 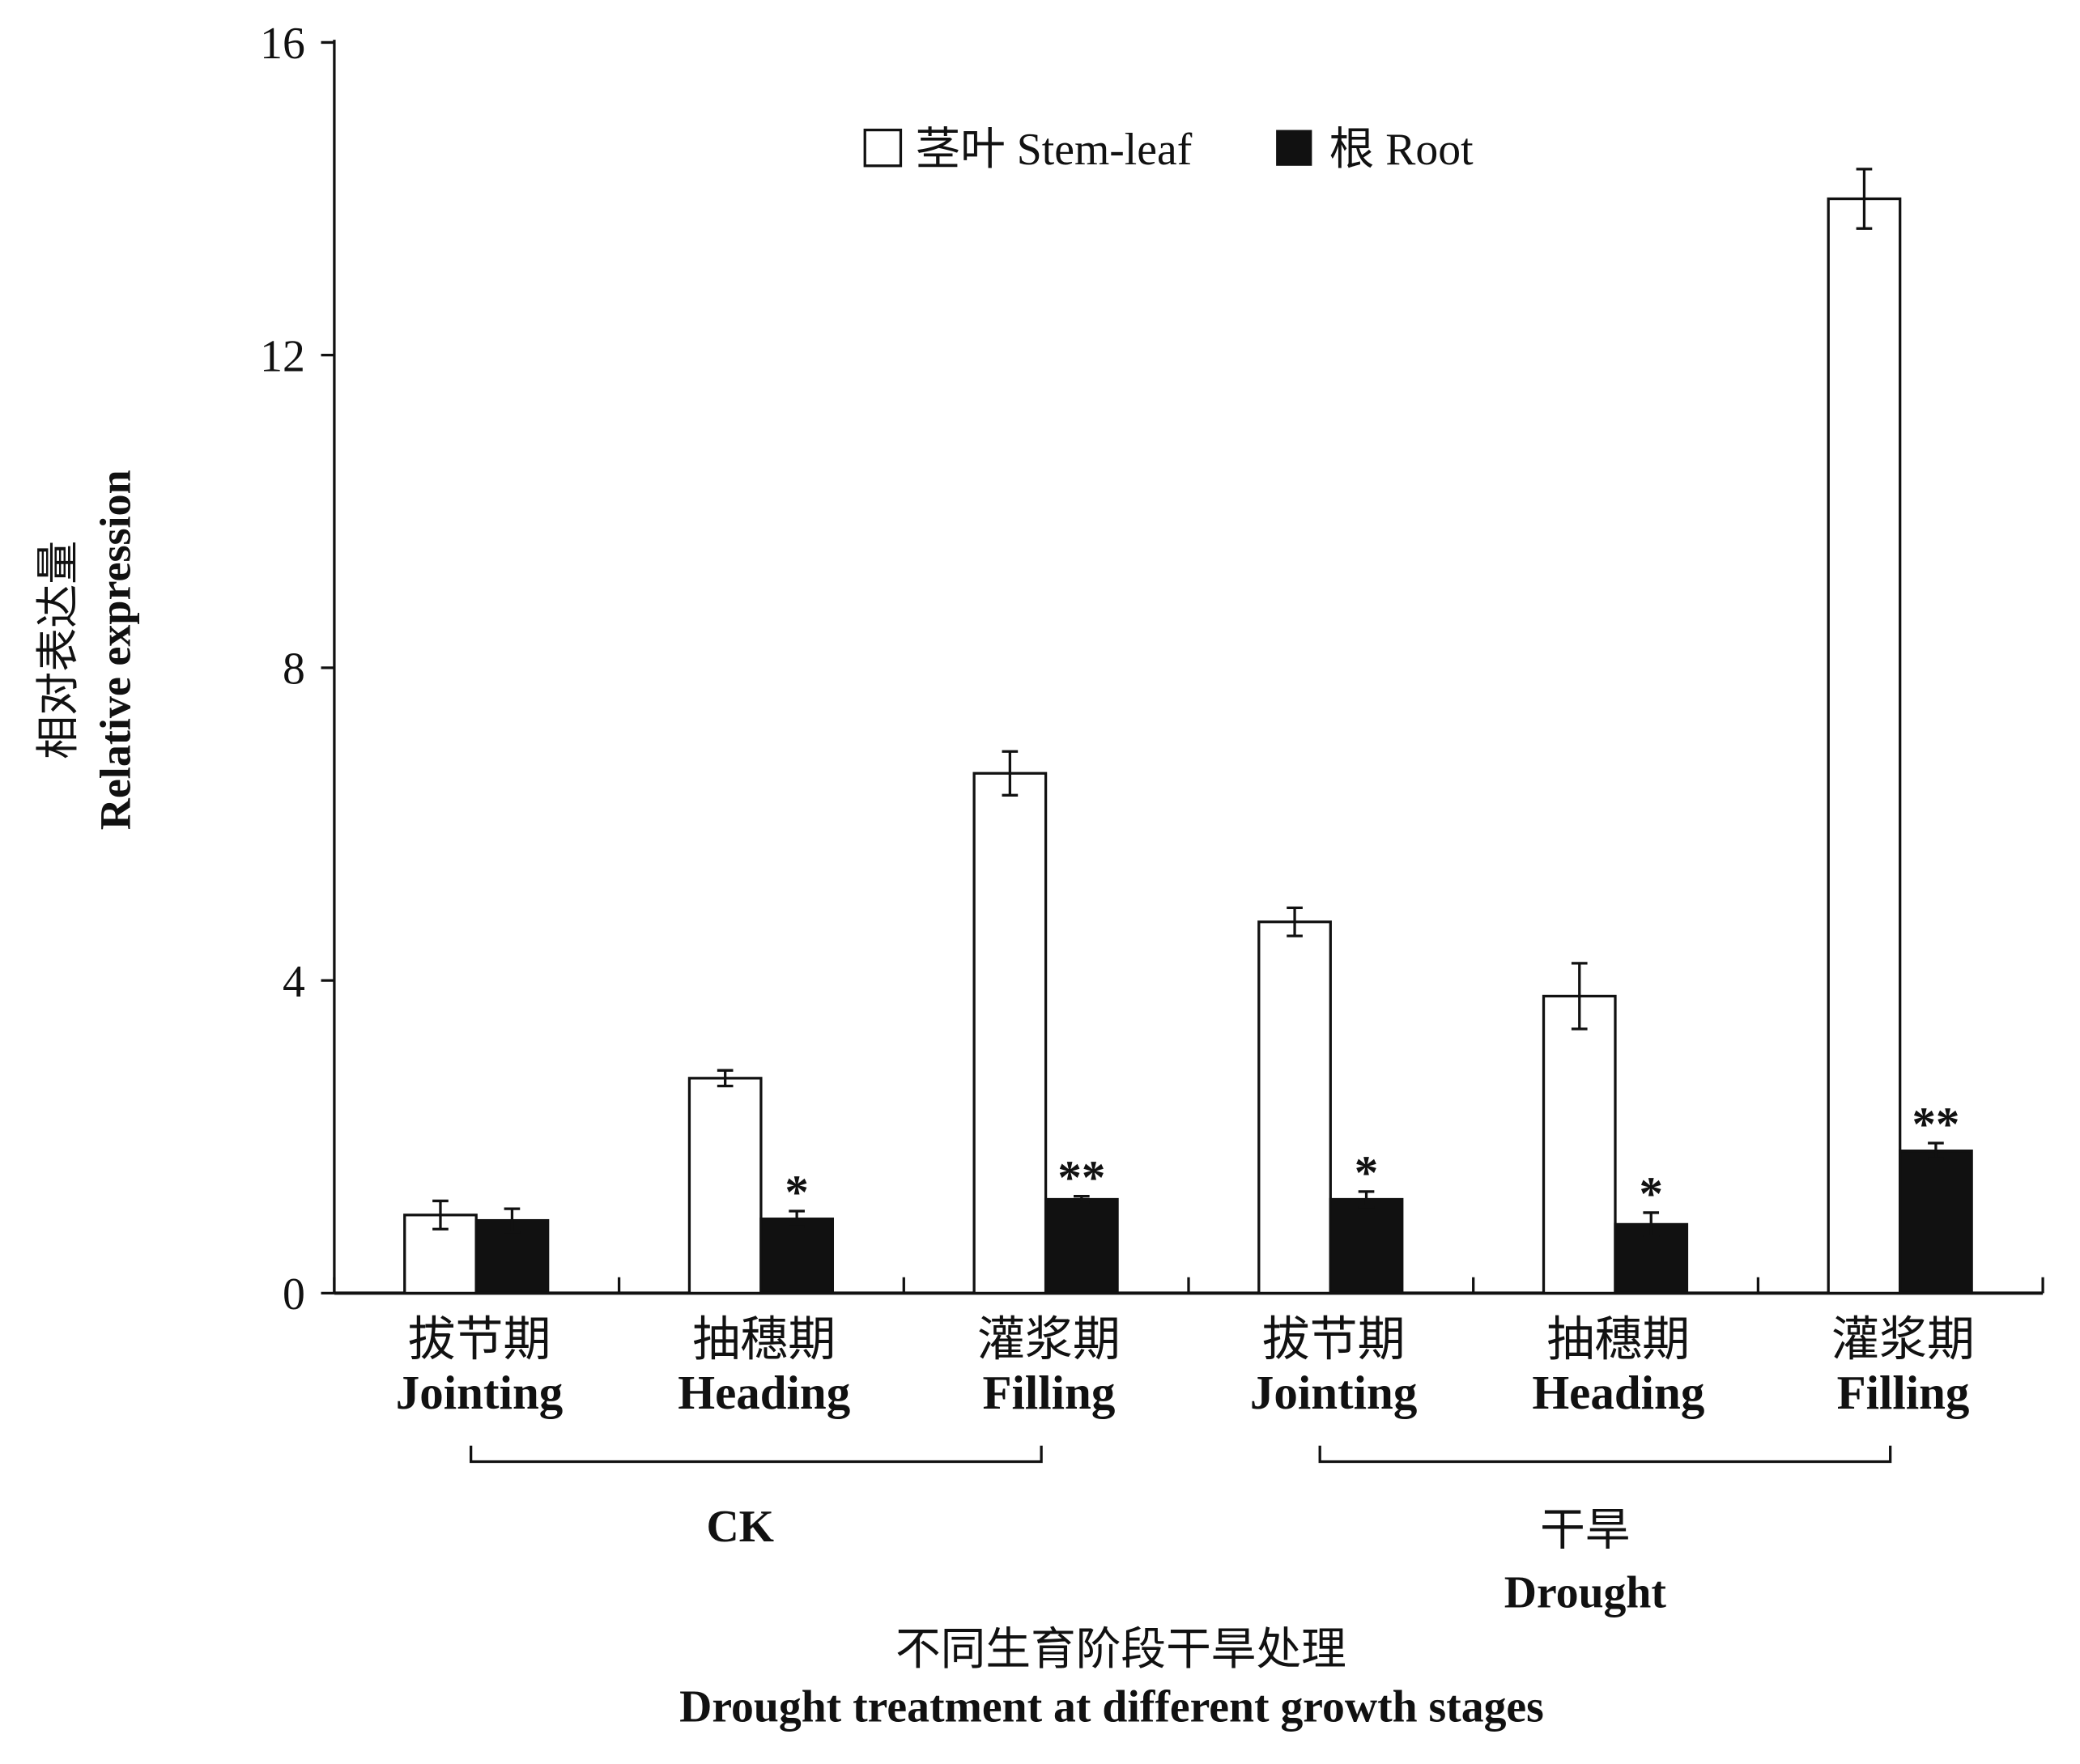 What do you see at coordinates (294, 1294) in the screenshot?
I see `y-tick-label: 0` at bounding box center [294, 1294].